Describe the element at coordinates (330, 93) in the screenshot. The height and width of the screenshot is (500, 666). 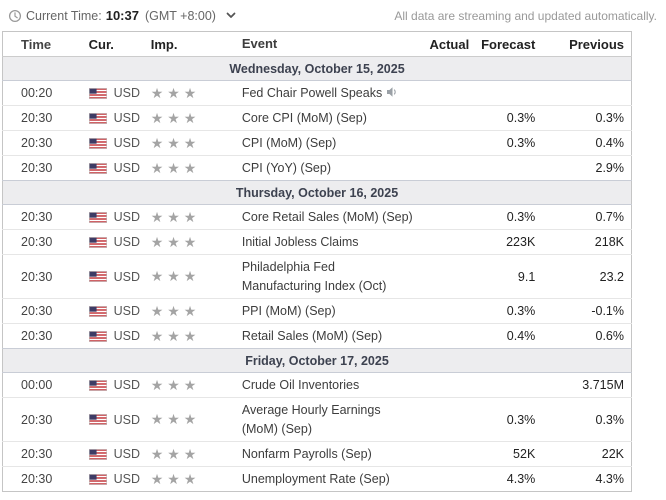
I see `event-name: Fed Chair Powell Speaks` at that location.